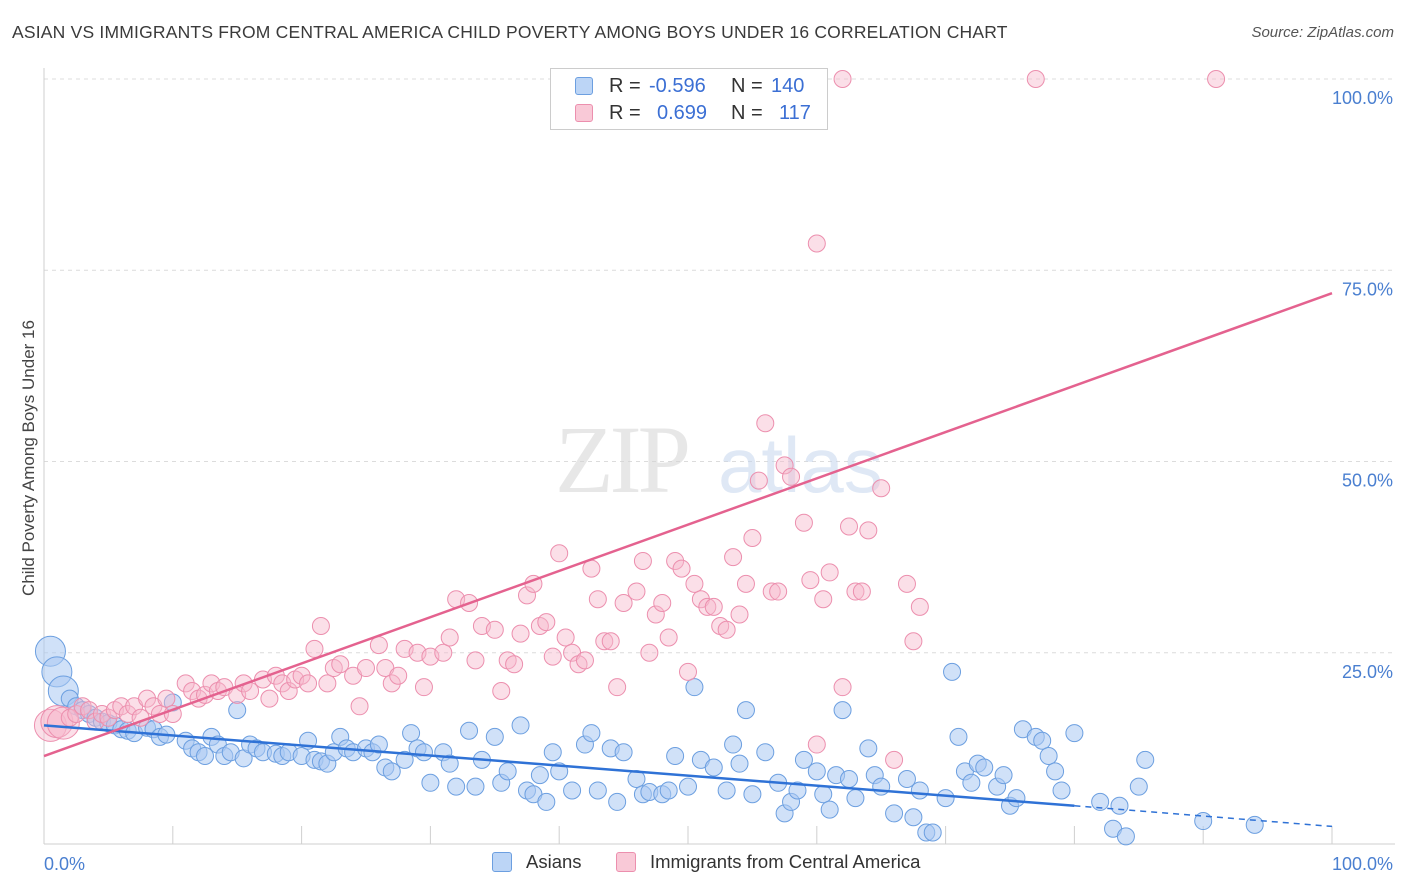 This screenshot has height=892, width=1406. Describe the element at coordinates (1367, 481) in the screenshot. I see `y-tick-label: 50.0%` at that location.